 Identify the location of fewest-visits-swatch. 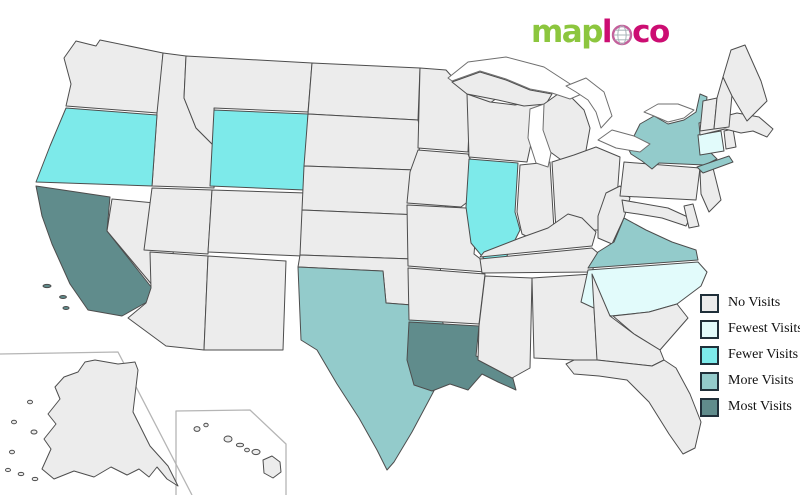
(709, 329).